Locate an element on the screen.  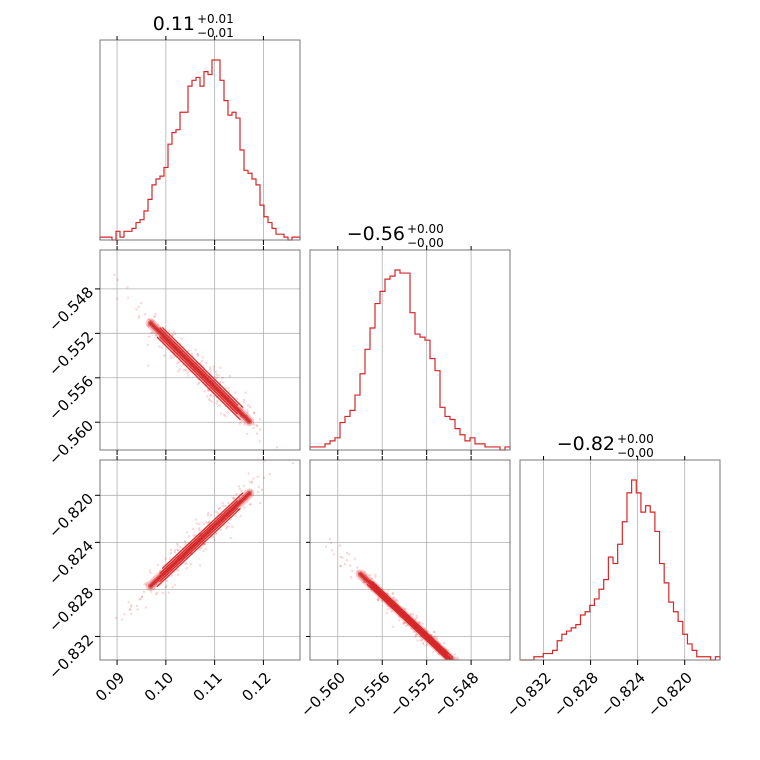
x-tick-label-1-3: −0.548 is located at coordinates (456, 695).